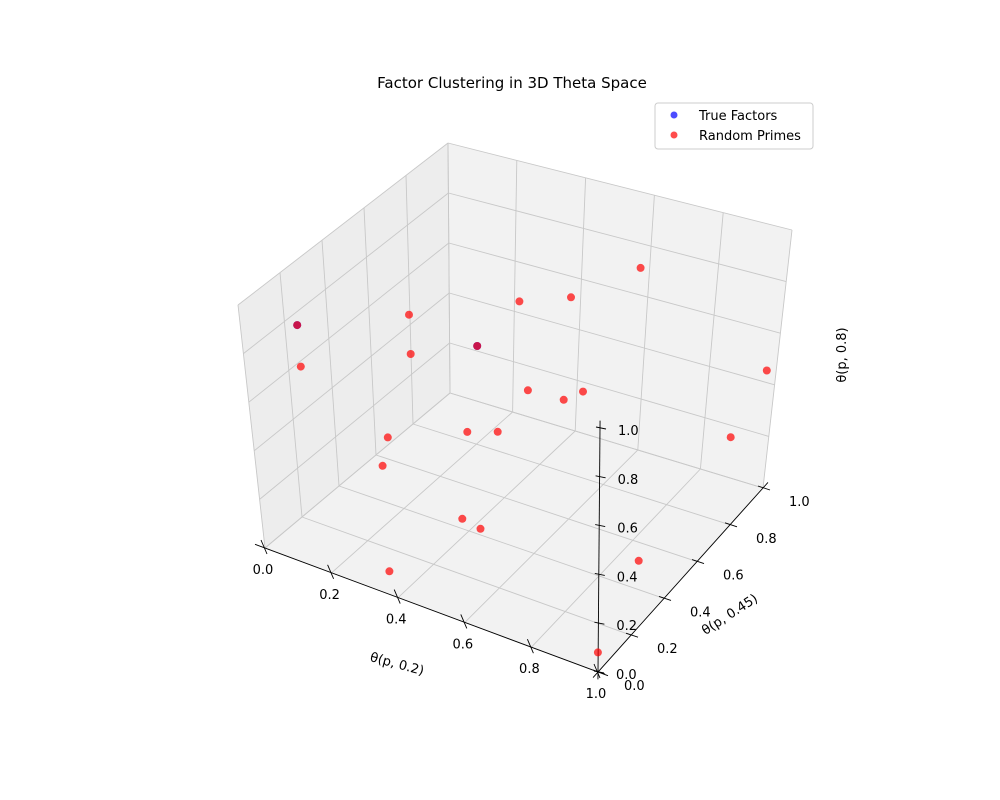  I want to click on y-tick-label: 0.0, so click(634, 686).